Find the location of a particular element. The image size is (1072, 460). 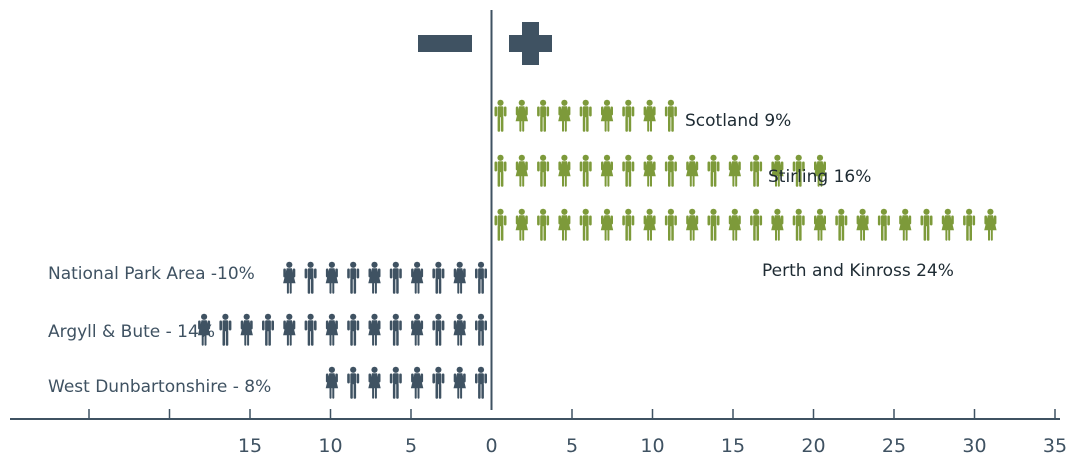

x-tick-label: 35 is located at coordinates (1055, 446).